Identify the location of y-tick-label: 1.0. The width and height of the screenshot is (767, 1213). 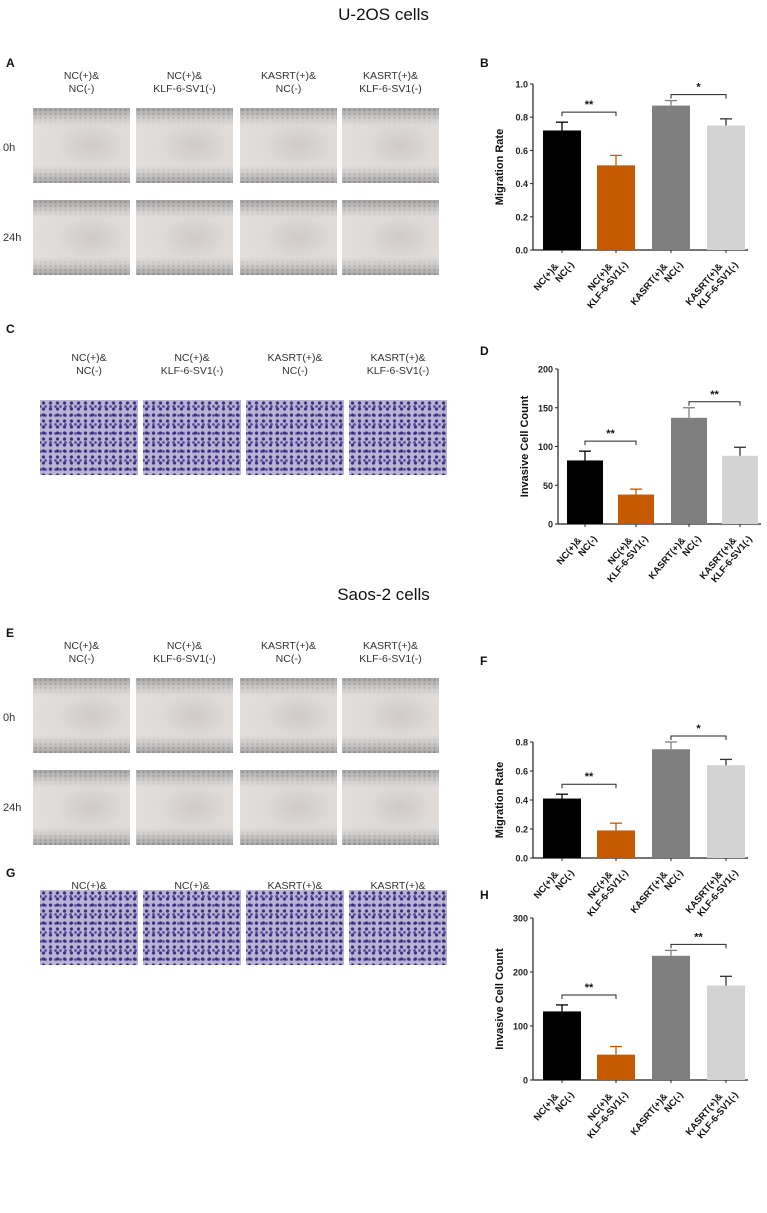
(521, 85).